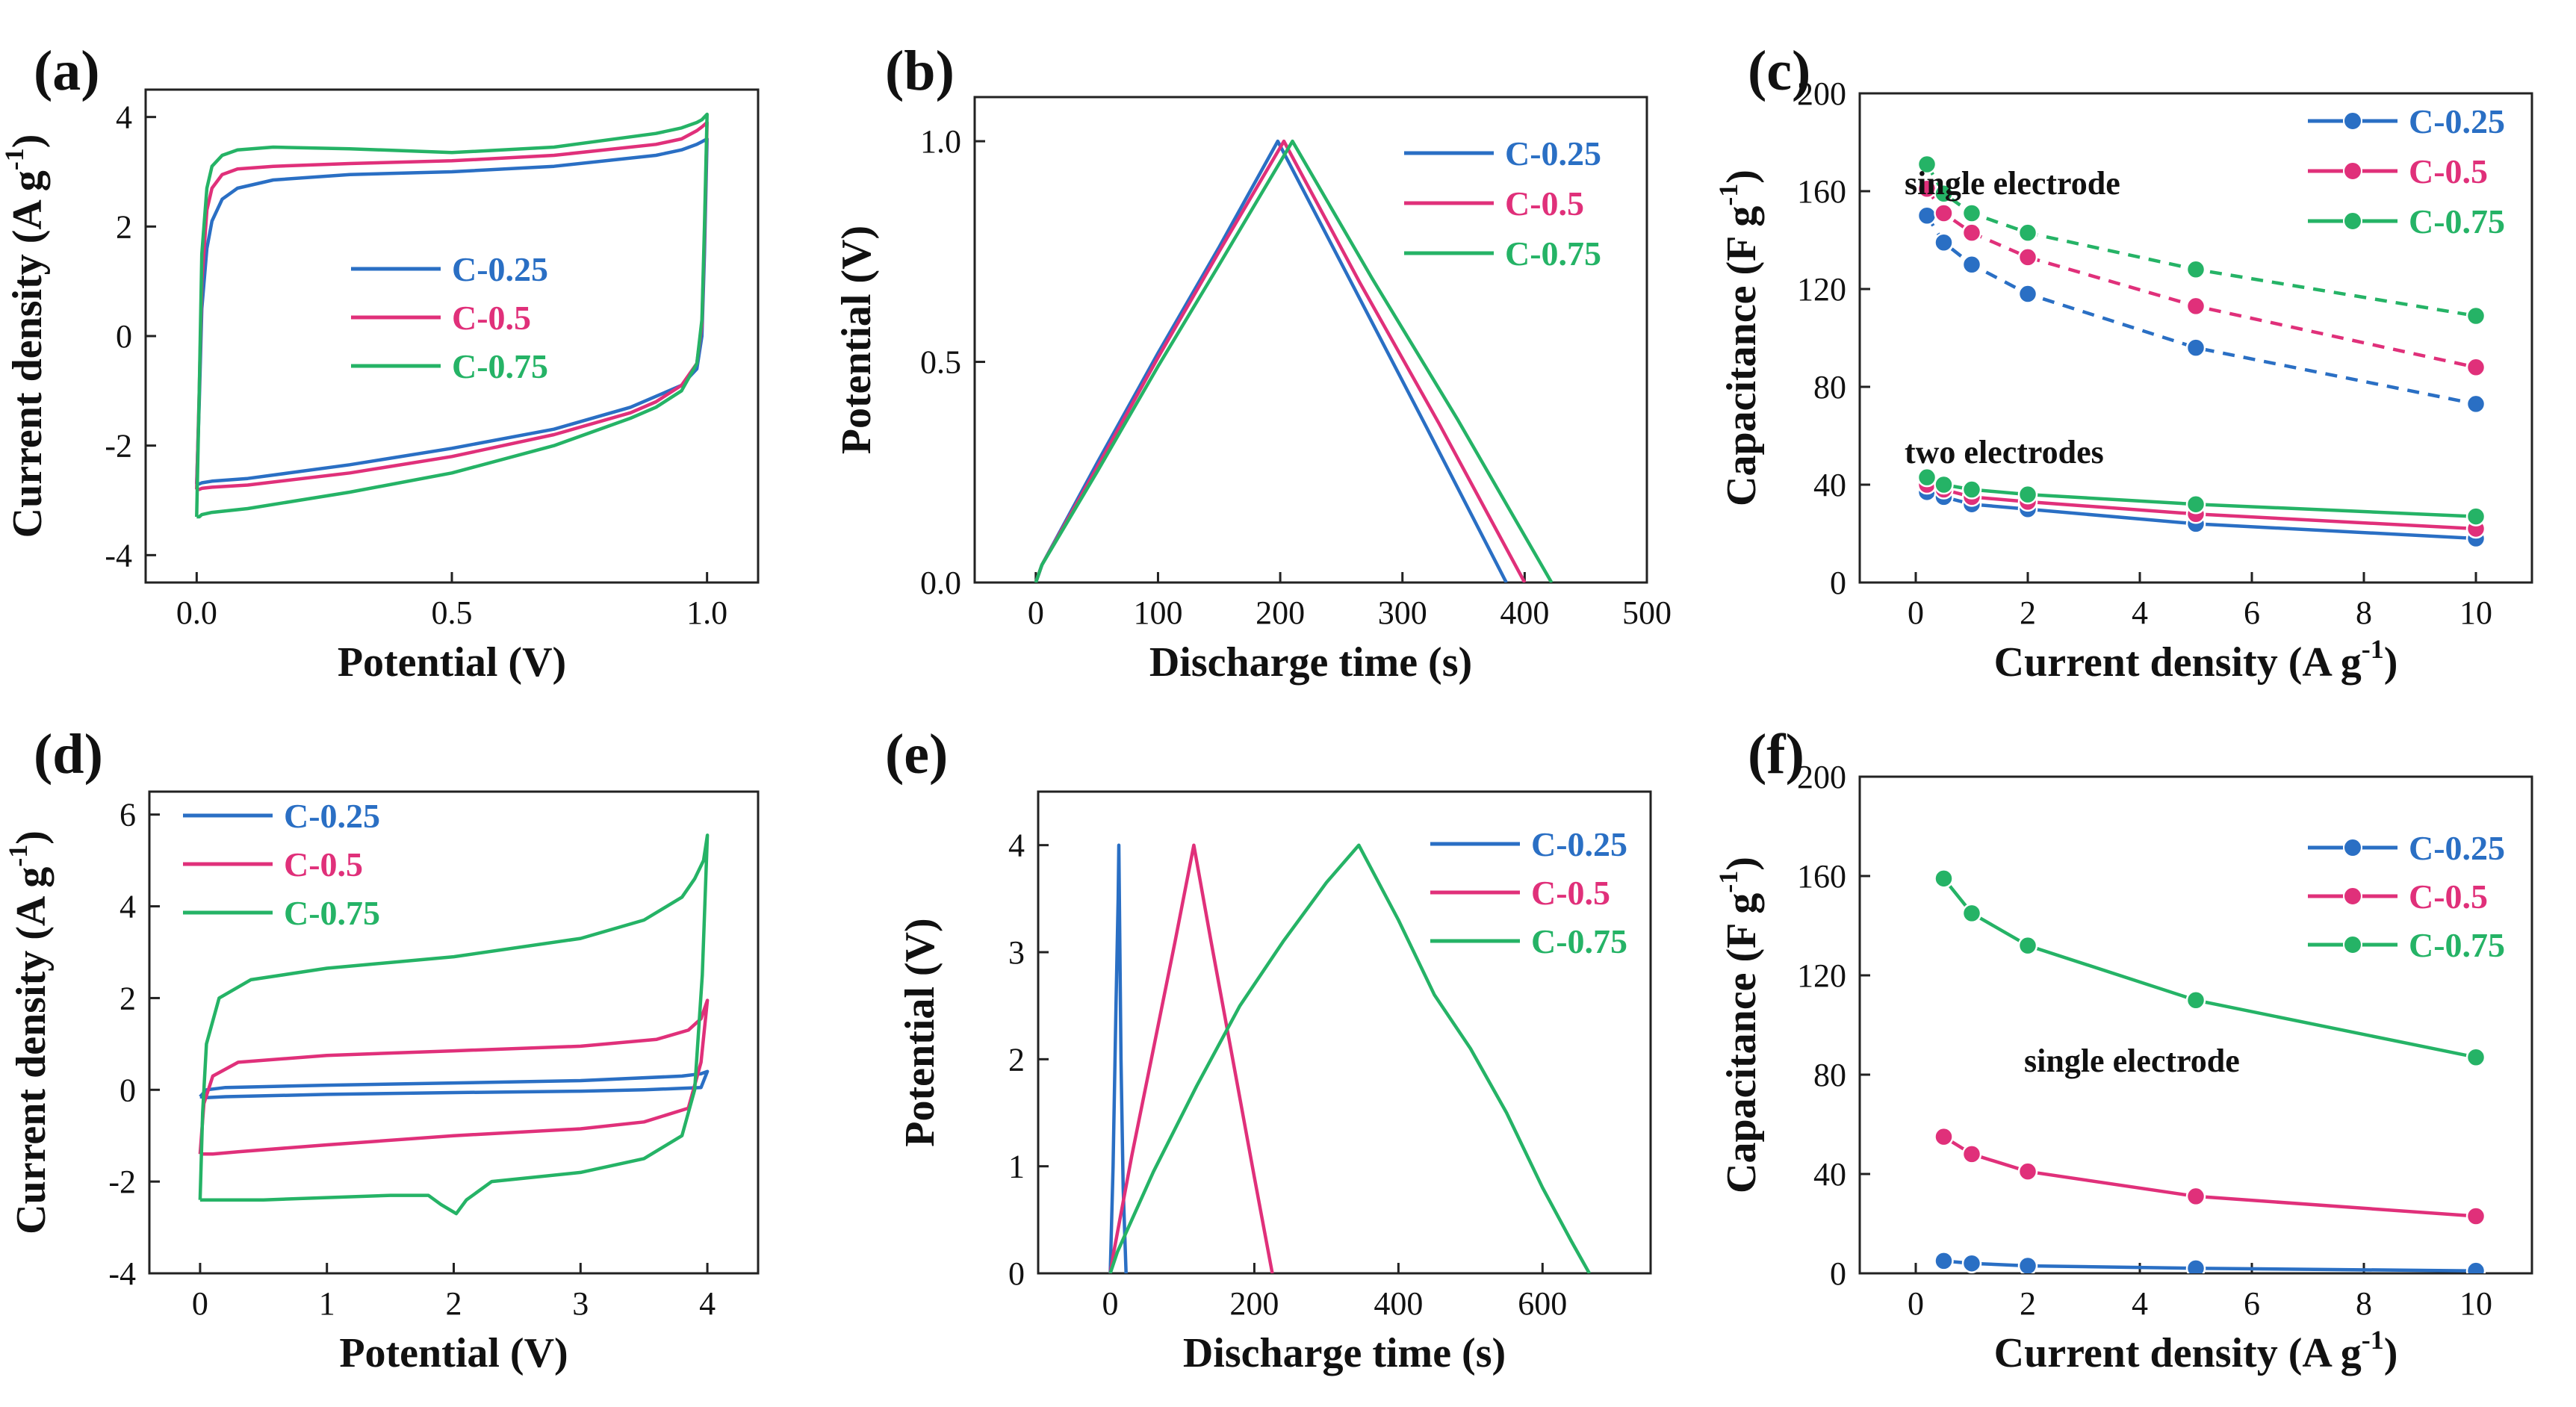  Describe the element at coordinates (128, 907) in the screenshot. I see `y-tick-label: 4` at that location.